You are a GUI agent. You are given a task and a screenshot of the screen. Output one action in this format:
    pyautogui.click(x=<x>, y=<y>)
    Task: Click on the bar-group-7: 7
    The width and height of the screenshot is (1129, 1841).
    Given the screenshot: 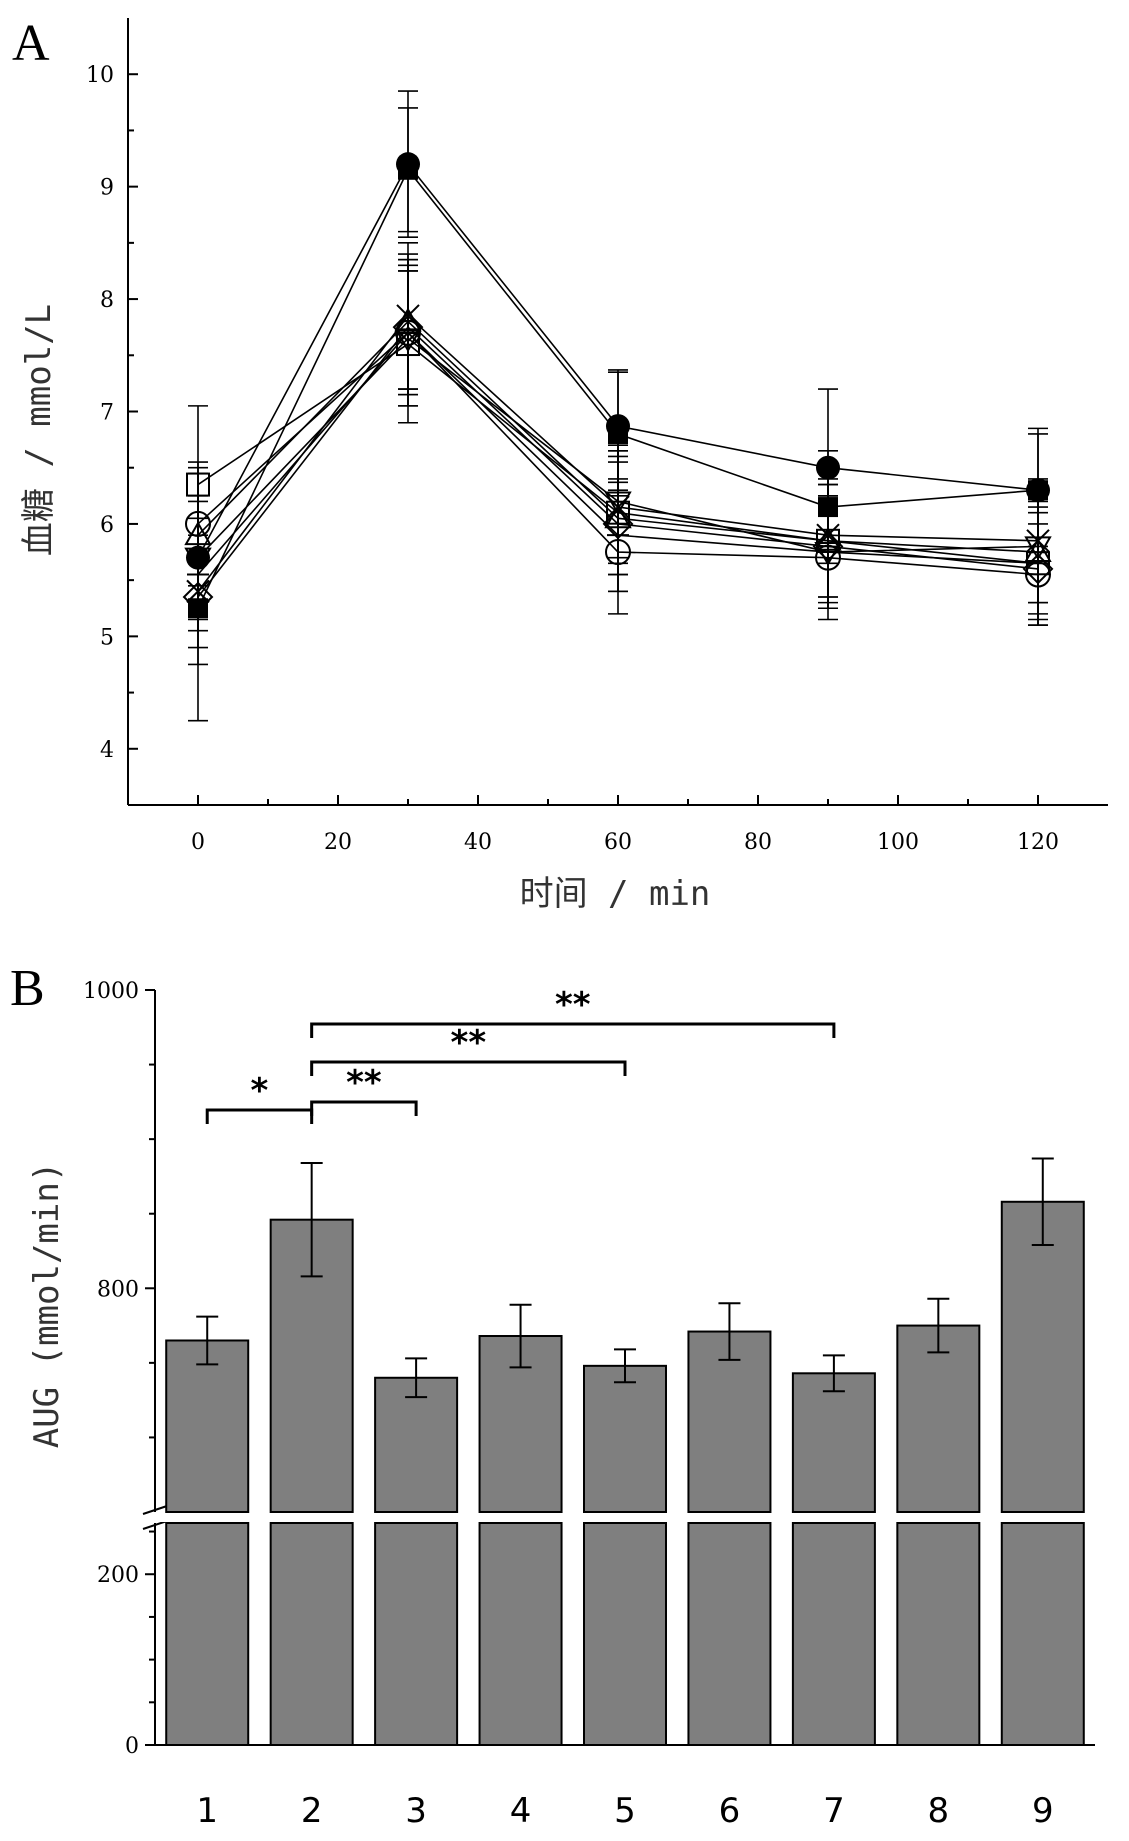 What is the action you would take?
    pyautogui.click(x=833, y=1592)
    